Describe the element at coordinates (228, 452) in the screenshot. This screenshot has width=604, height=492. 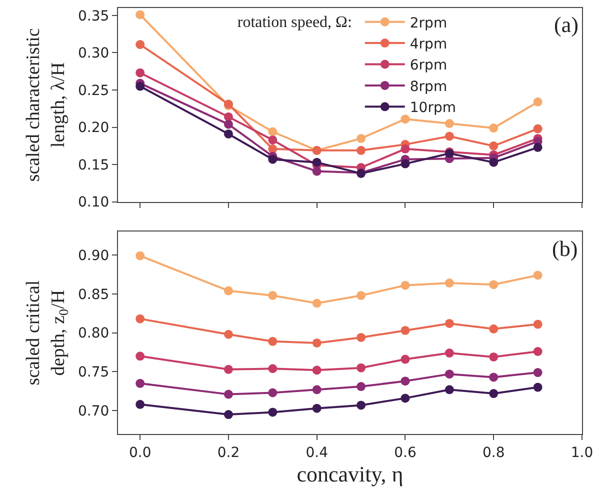
I see `x-tick-label: 0.2` at that location.